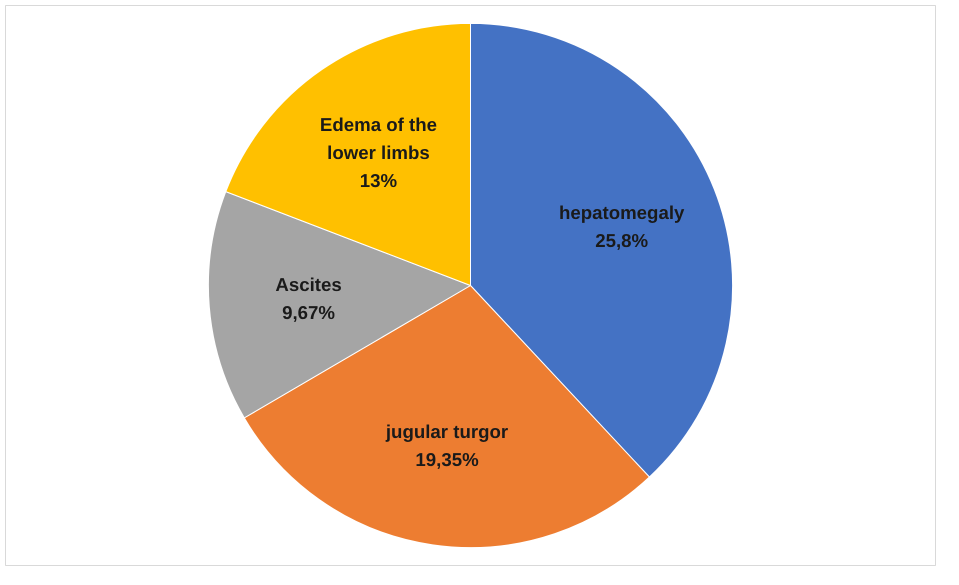 The height and width of the screenshot is (585, 959). What do you see at coordinates (622, 240) in the screenshot?
I see `data-label: 25,8%` at bounding box center [622, 240].